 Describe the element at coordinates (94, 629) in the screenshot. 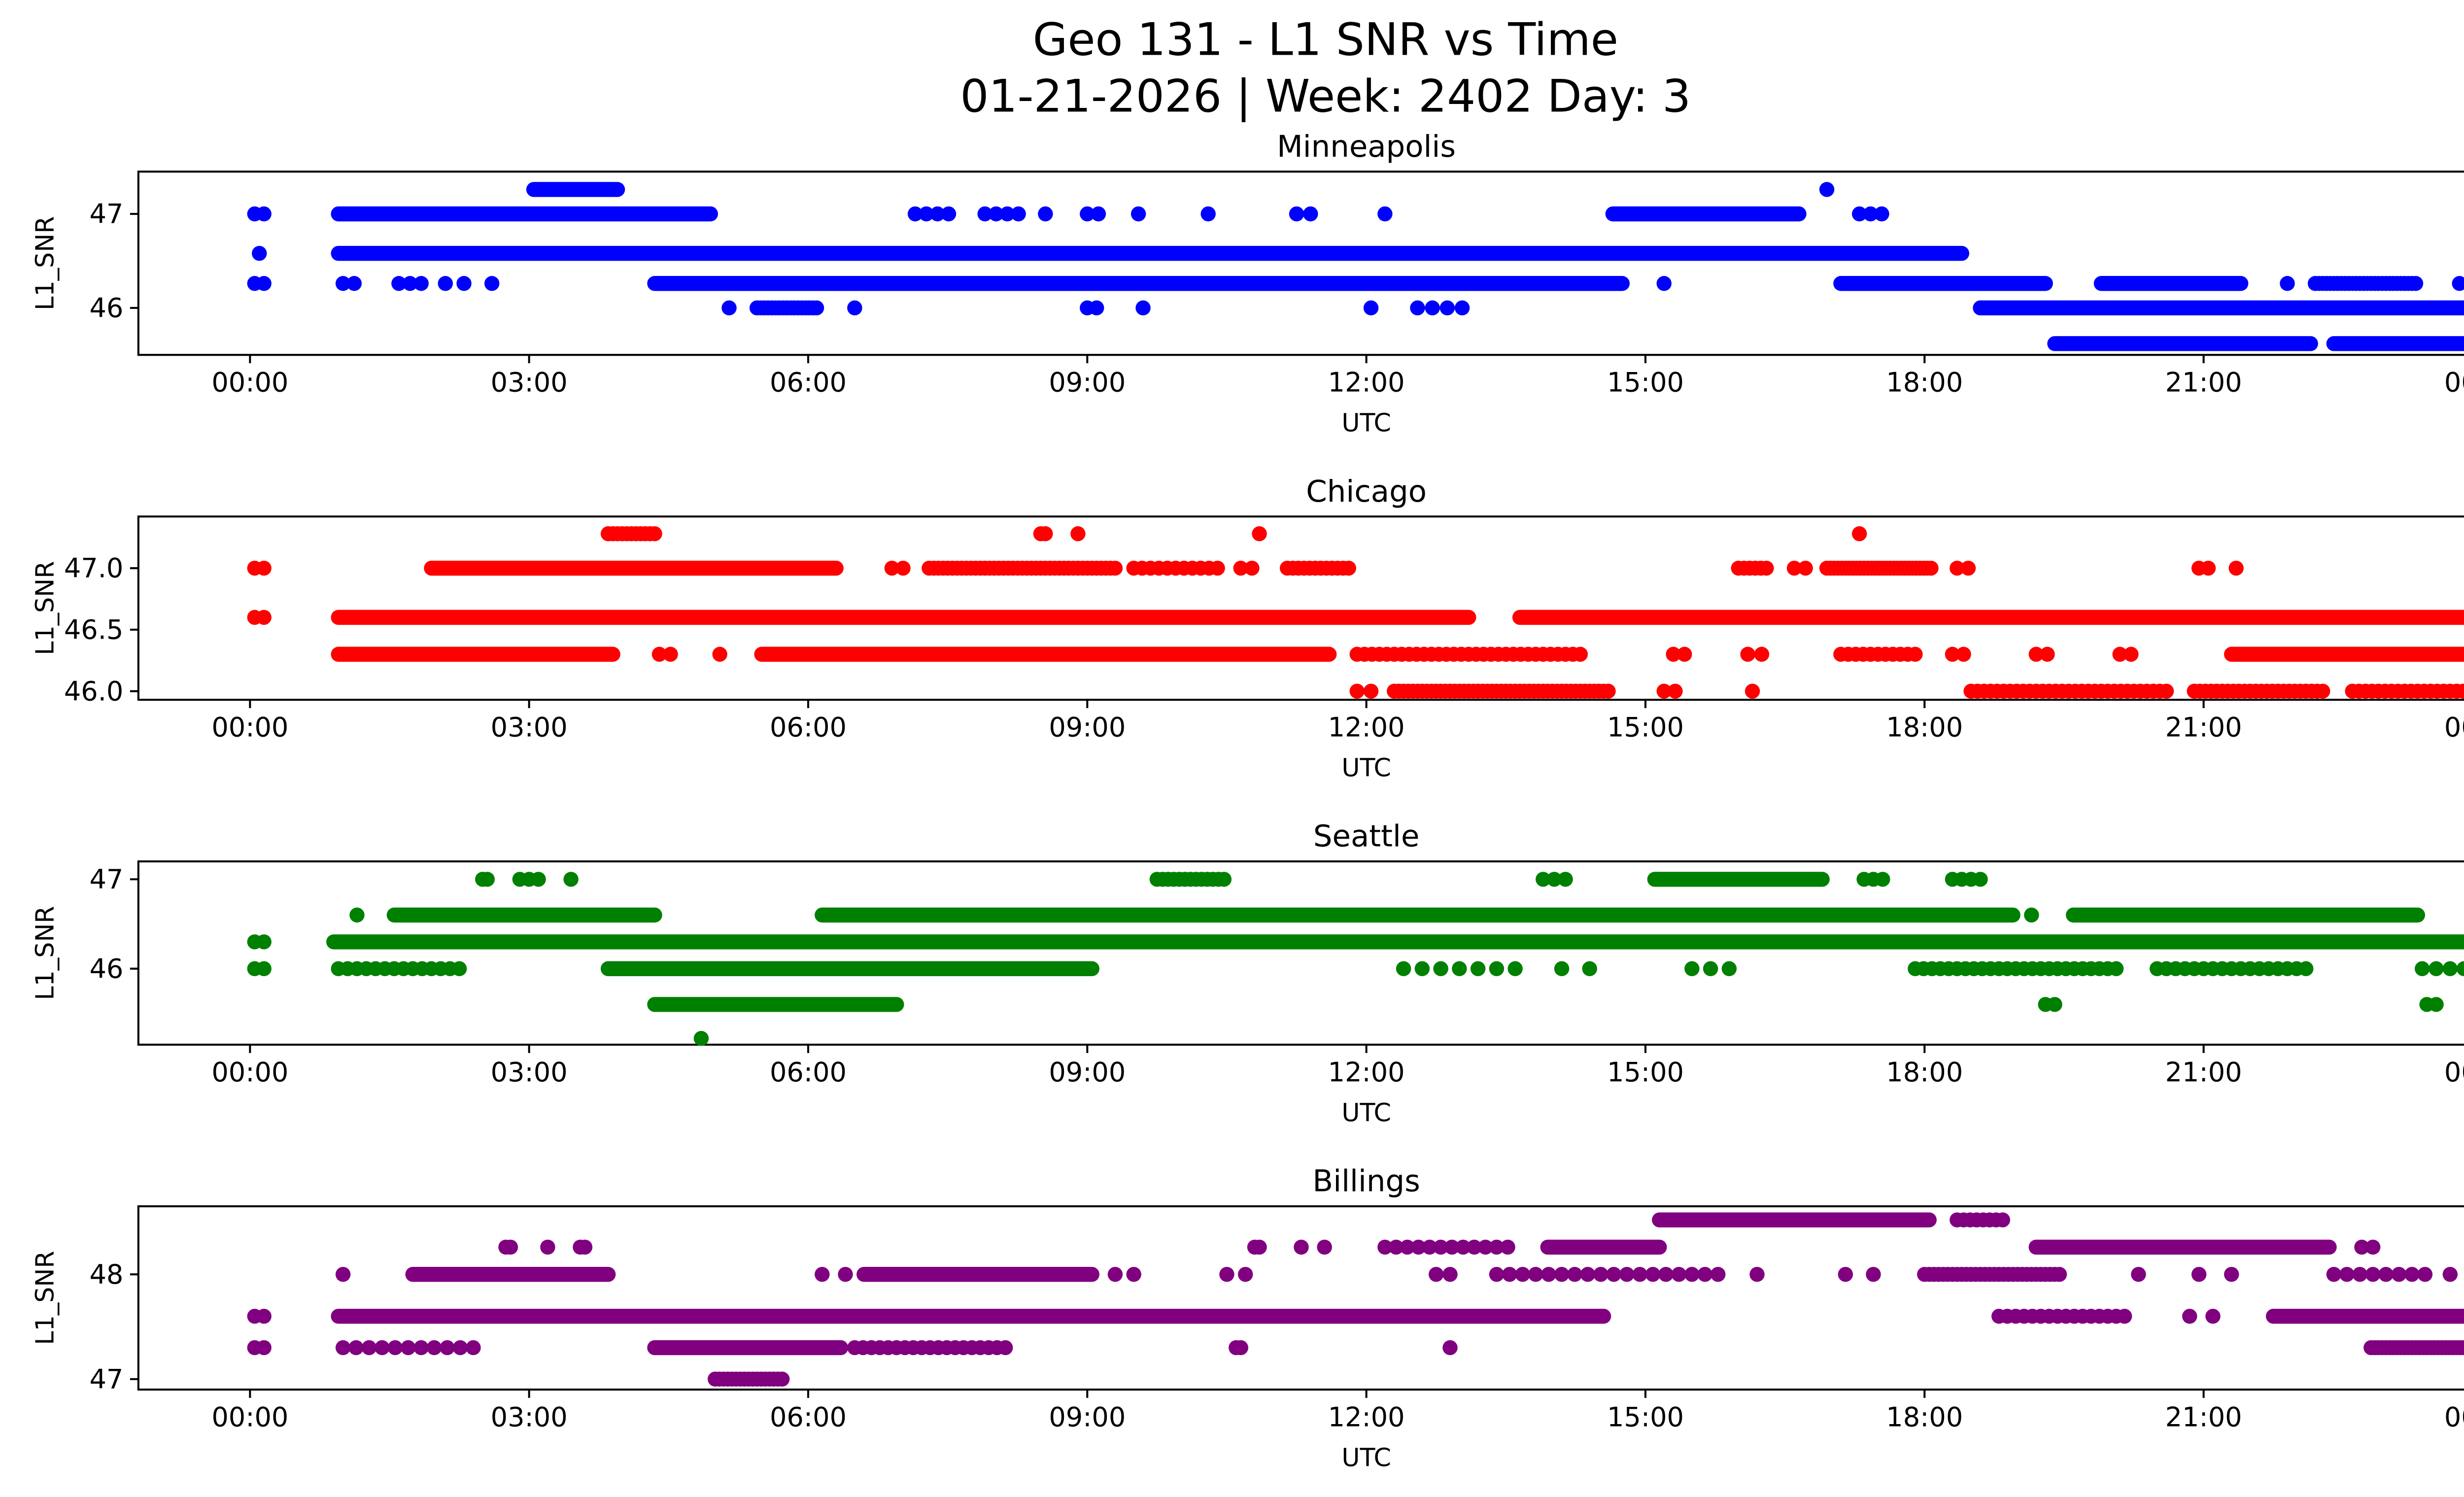

I see `y-tick-label: 46.5` at that location.